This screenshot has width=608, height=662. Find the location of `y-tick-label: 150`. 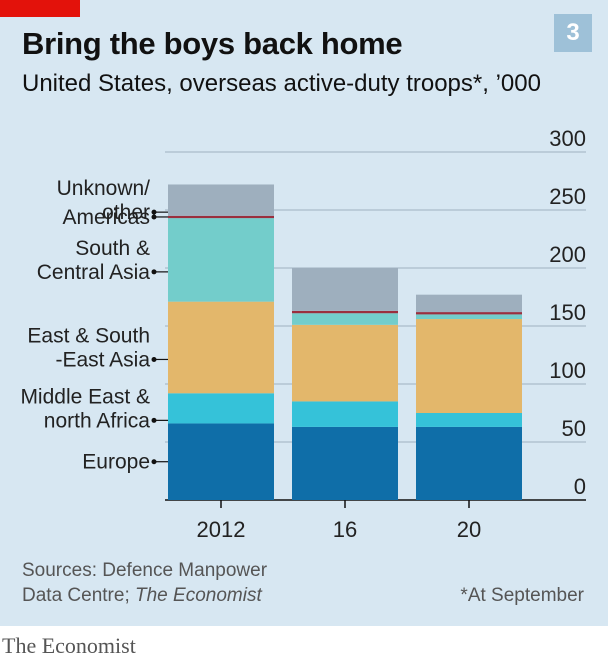

y-tick-label: 150 is located at coordinates (567, 312).